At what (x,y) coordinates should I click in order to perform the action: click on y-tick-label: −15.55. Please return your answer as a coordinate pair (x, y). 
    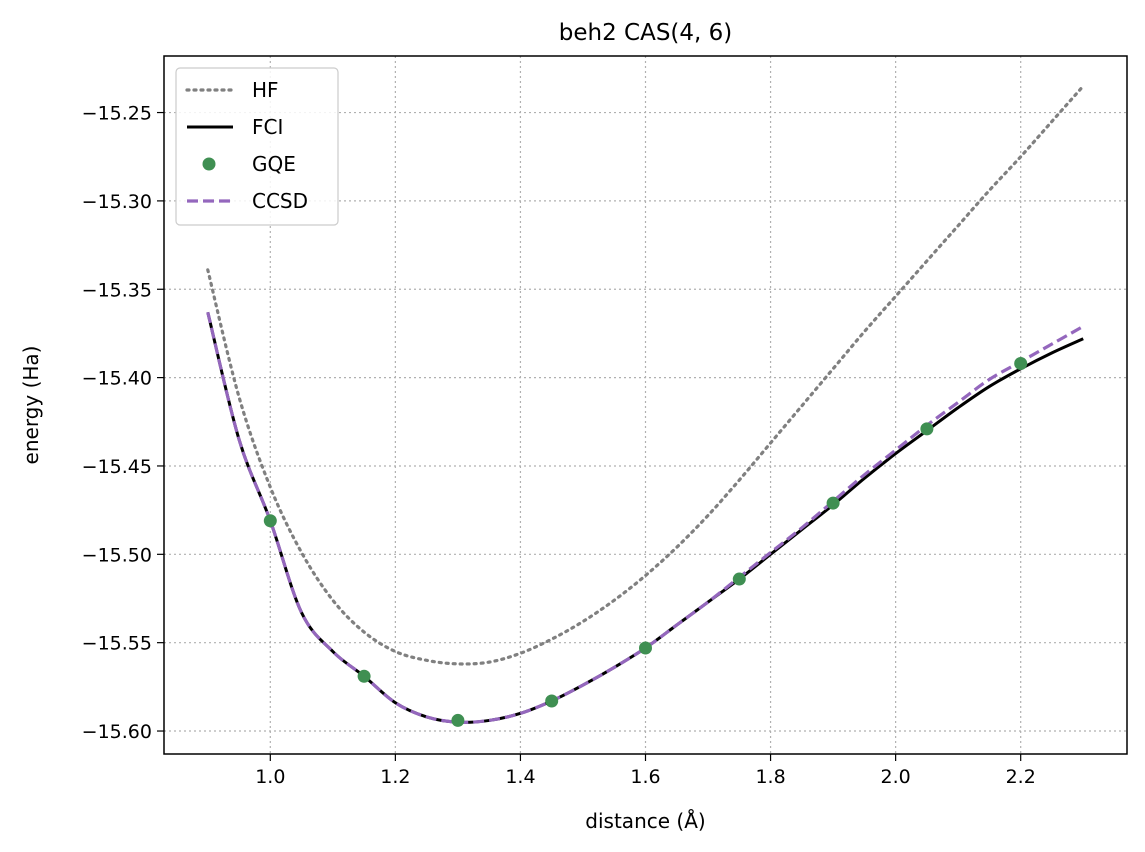
    Looking at the image, I should click on (117, 644).